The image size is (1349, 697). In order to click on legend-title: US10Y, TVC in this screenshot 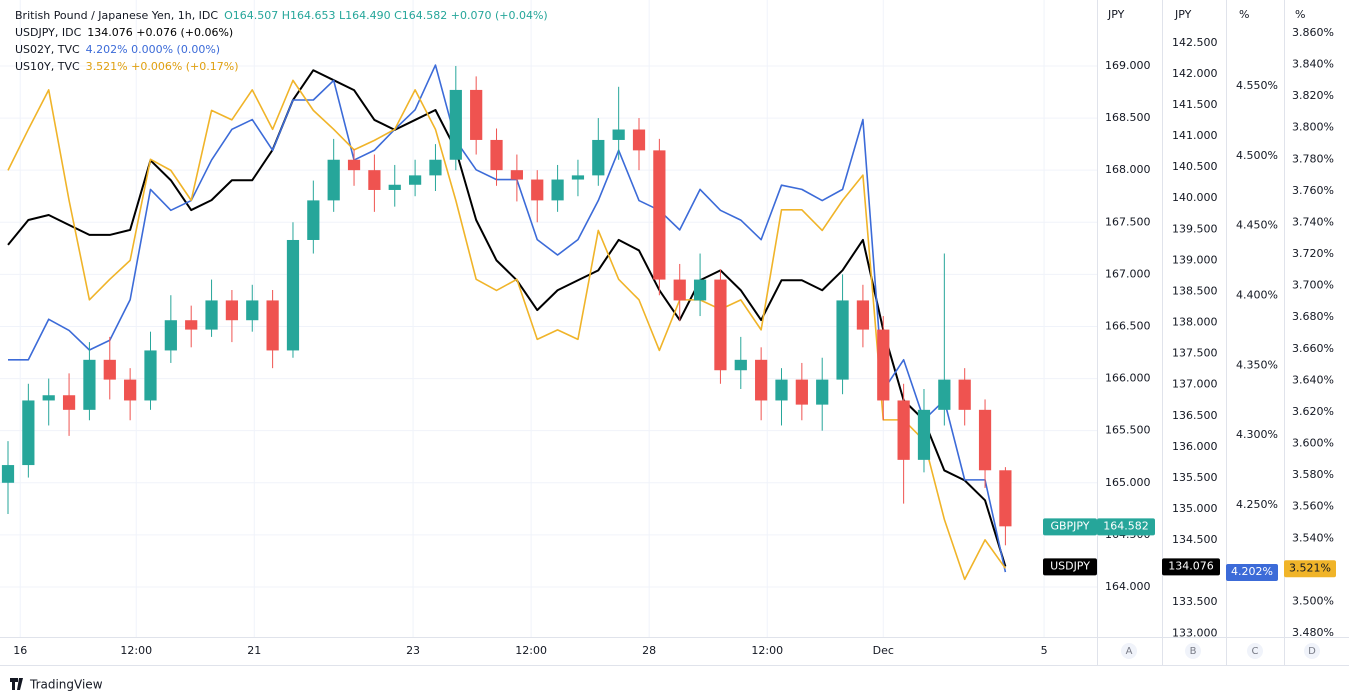, I will do `click(47, 66)`.